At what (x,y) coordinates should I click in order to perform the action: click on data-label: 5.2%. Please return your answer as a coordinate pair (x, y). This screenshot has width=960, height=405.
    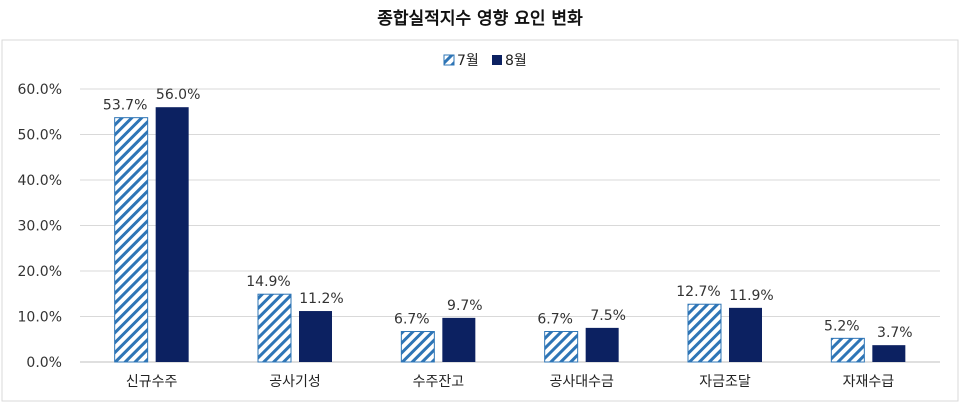
    Looking at the image, I should click on (842, 326).